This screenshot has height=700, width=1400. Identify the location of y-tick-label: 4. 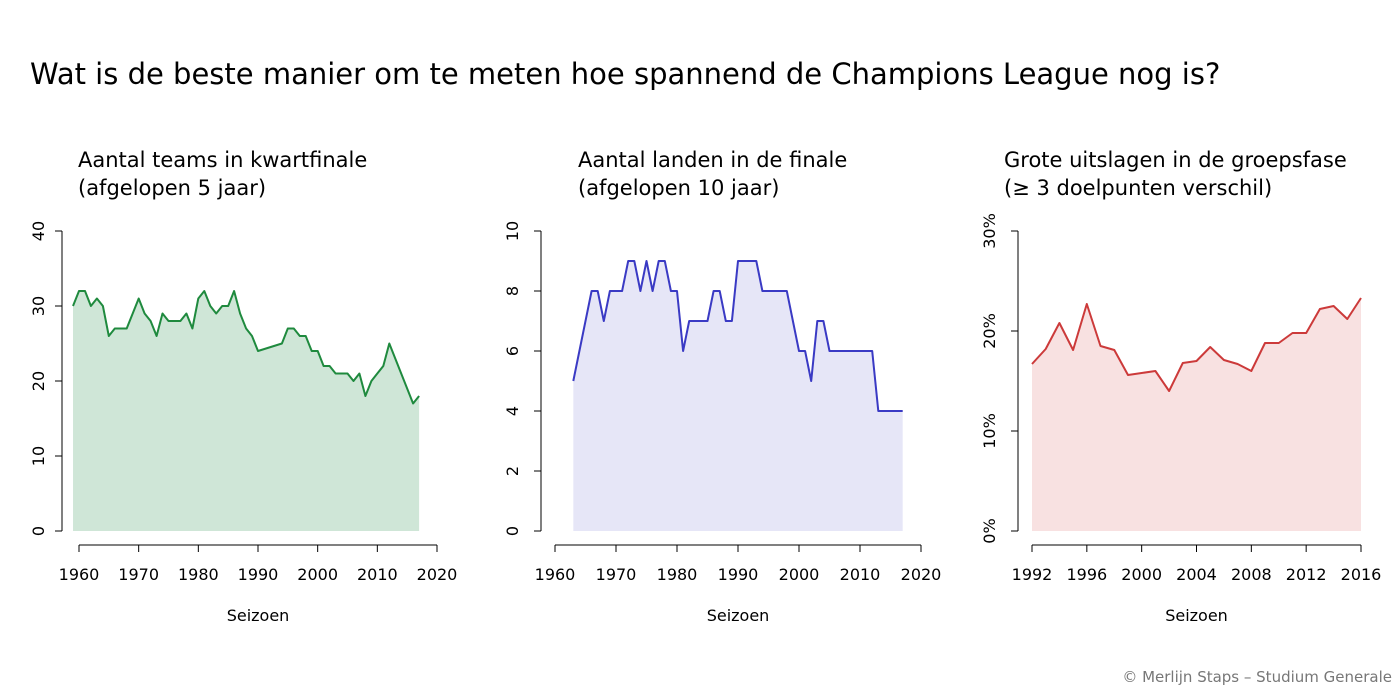
(512, 411).